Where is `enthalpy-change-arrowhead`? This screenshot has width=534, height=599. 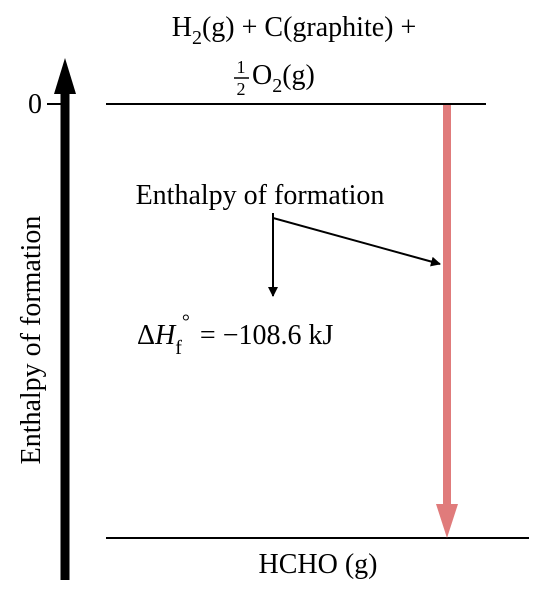 enthalpy-change-arrowhead is located at coordinates (447, 521).